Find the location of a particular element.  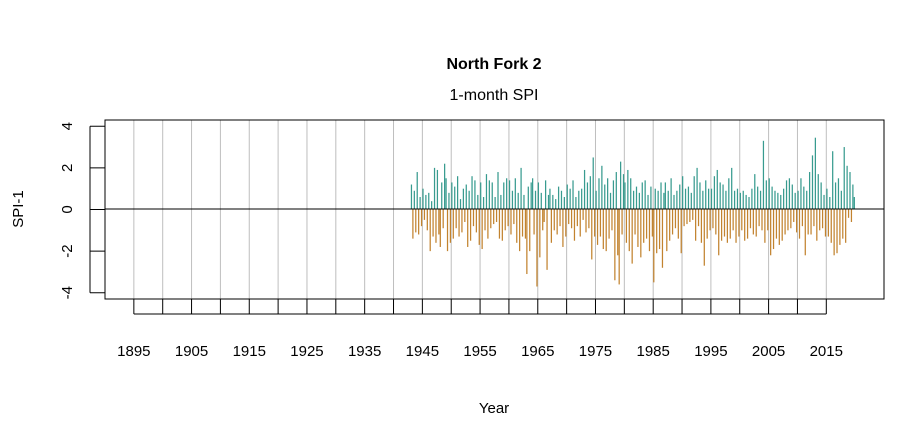

chart-title: North Fork 2 is located at coordinates (493, 64).